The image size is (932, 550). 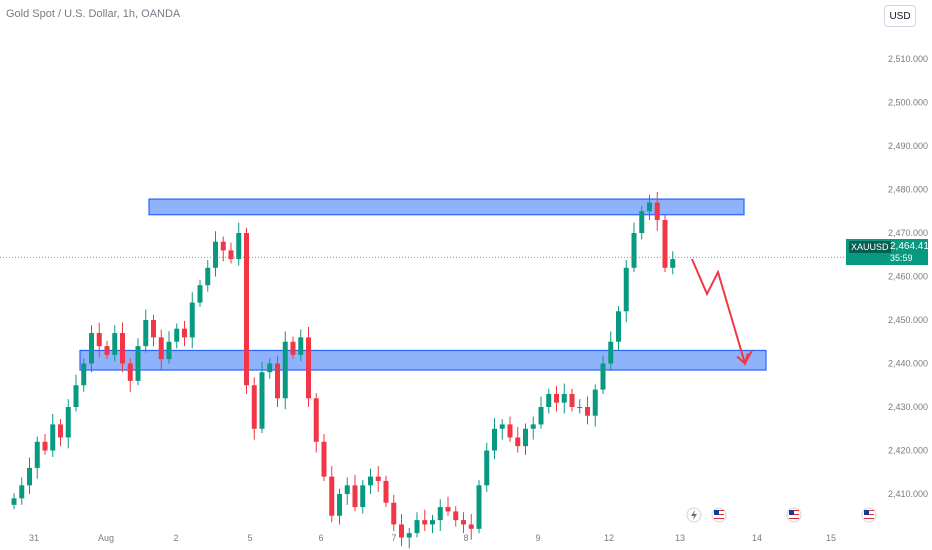 What do you see at coordinates (320, 538) in the screenshot?
I see `x-tick-label: 6` at bounding box center [320, 538].